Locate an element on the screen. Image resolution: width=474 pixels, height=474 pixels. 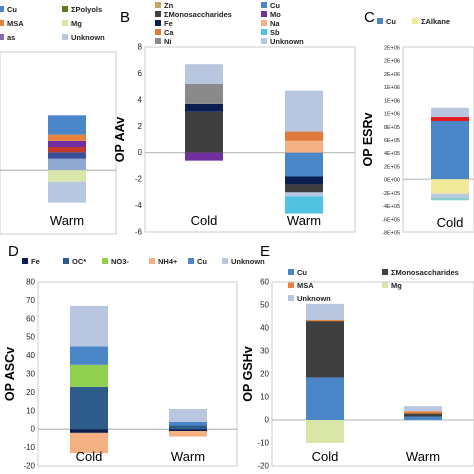
legend-label: Ca is located at coordinates (169, 32).